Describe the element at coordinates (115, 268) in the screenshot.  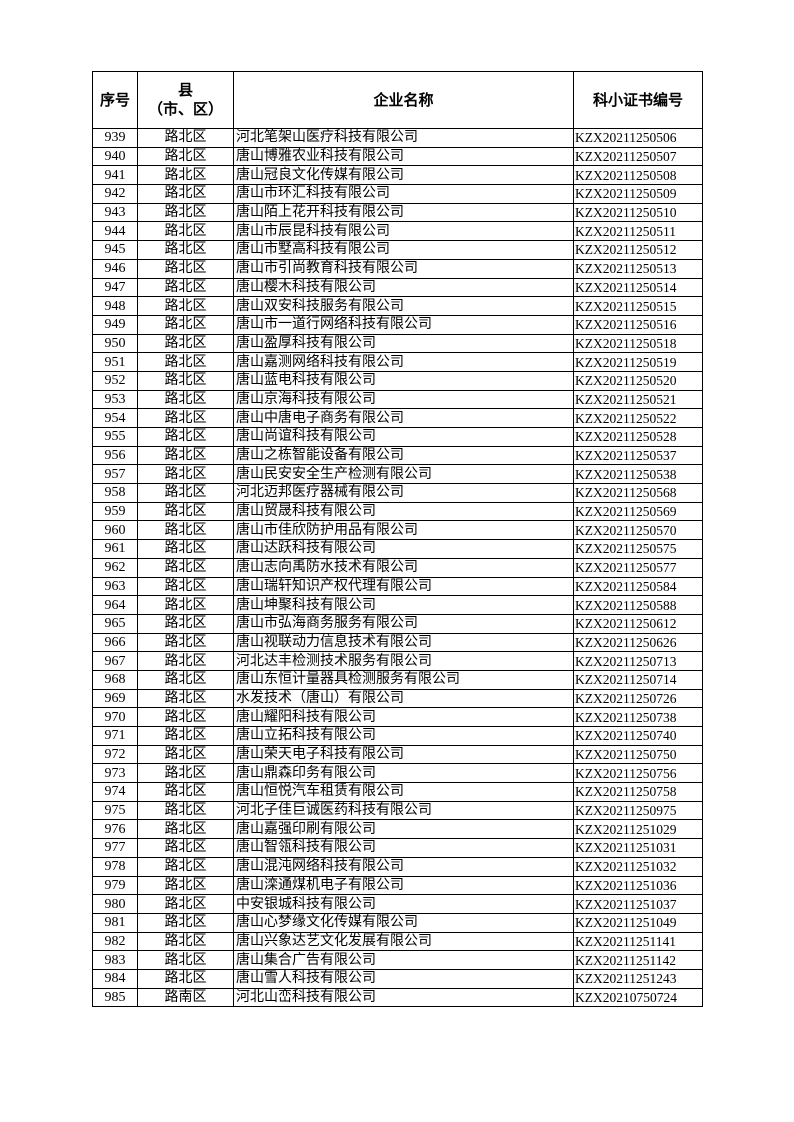
I see `cell-no: 946` at that location.